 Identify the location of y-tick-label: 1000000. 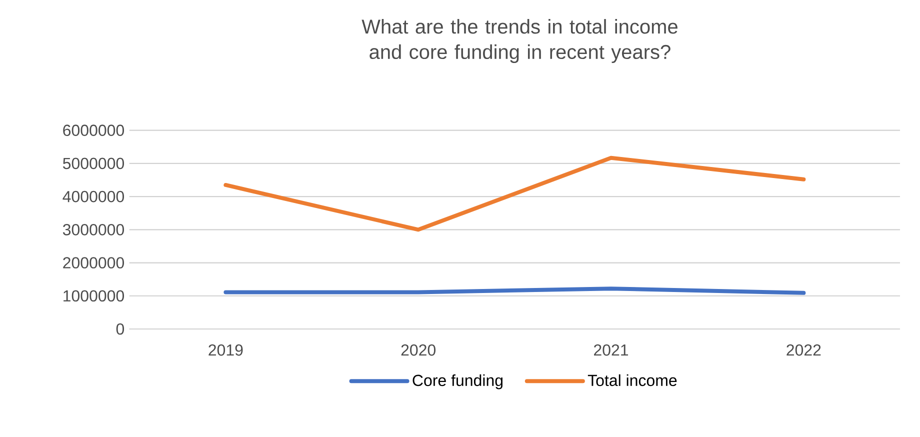
(94, 296).